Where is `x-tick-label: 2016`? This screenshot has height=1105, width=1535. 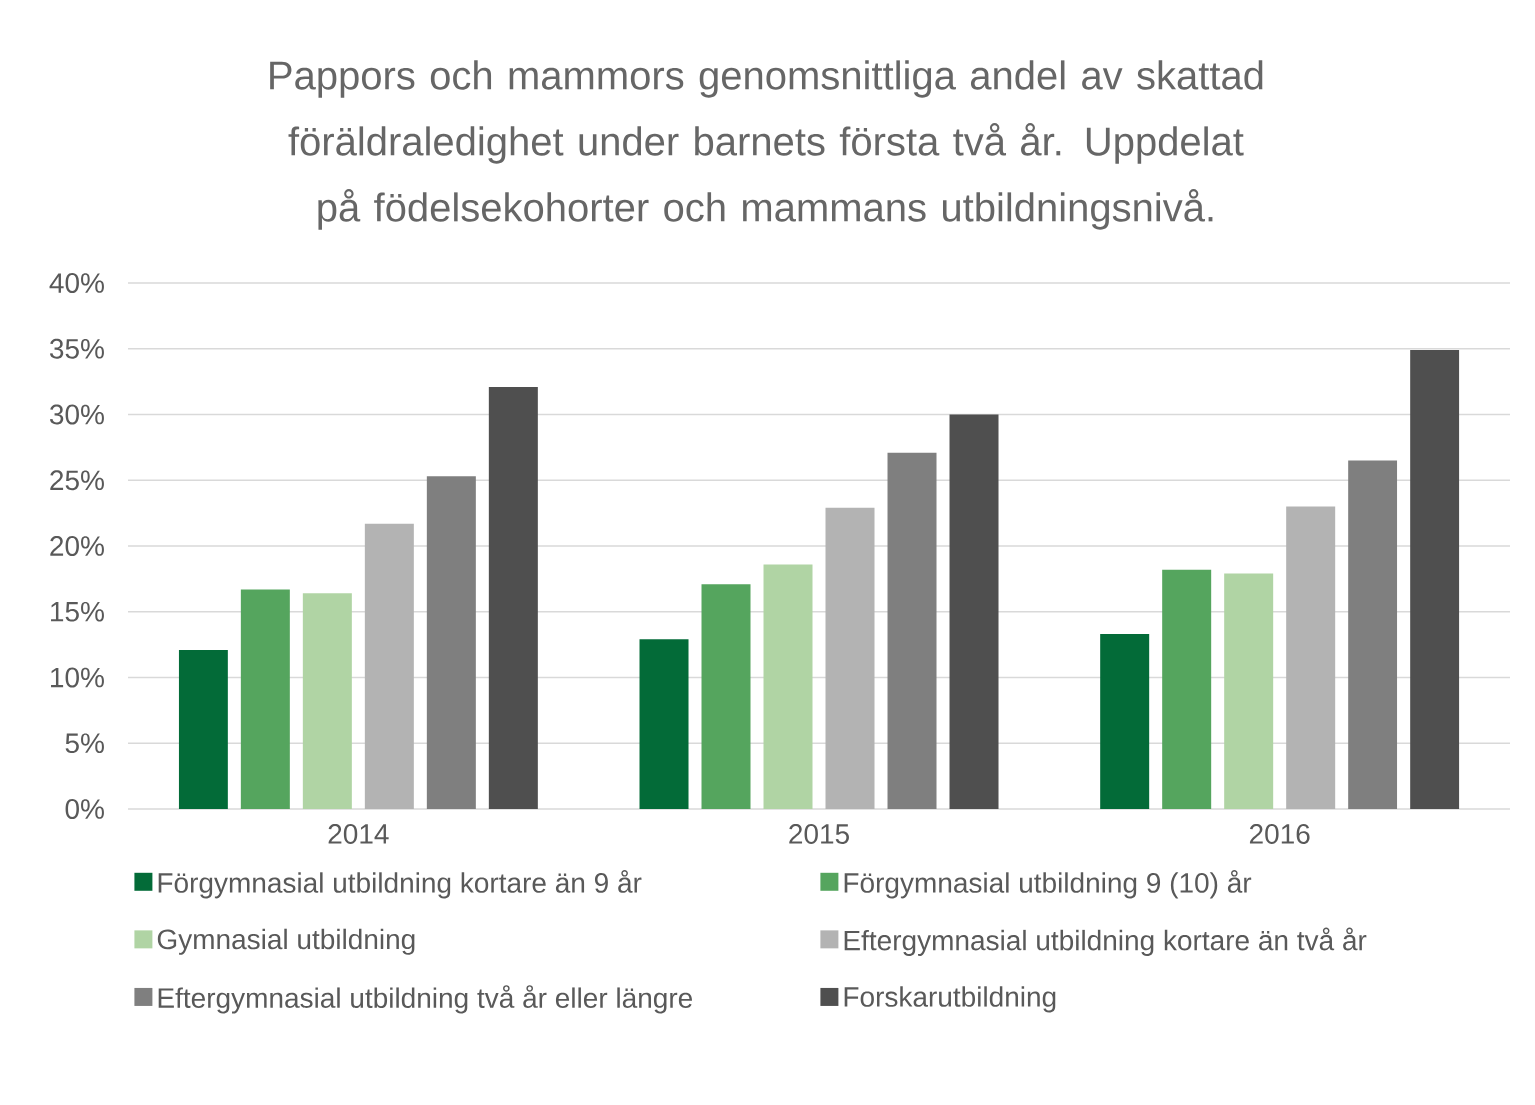 x-tick-label: 2016 is located at coordinates (1279, 834).